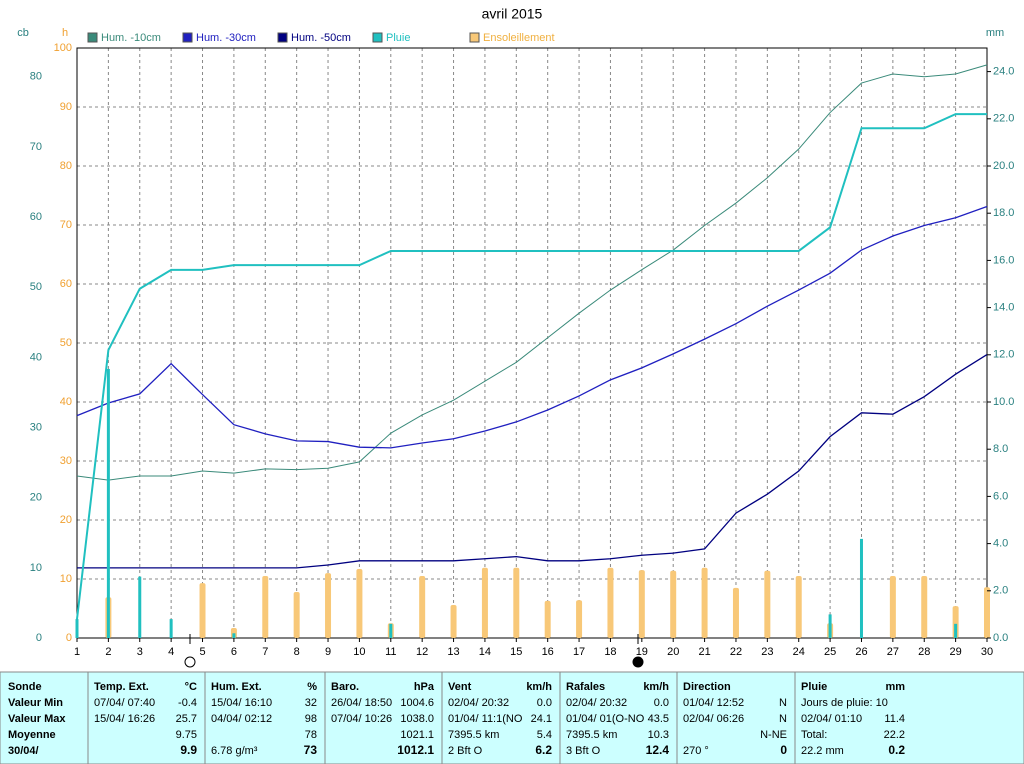 This screenshot has height=764, width=1024. Describe the element at coordinates (642, 652) in the screenshot. I see `x-tick-label: 19` at that location.